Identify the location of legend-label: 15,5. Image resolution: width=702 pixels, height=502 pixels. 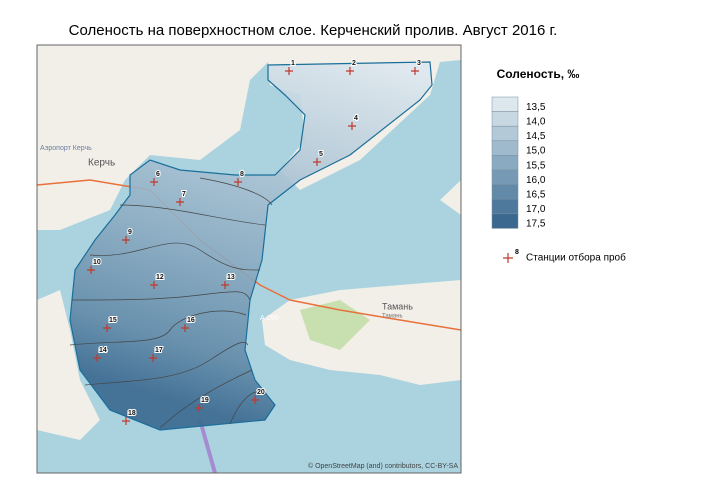
(536, 165).